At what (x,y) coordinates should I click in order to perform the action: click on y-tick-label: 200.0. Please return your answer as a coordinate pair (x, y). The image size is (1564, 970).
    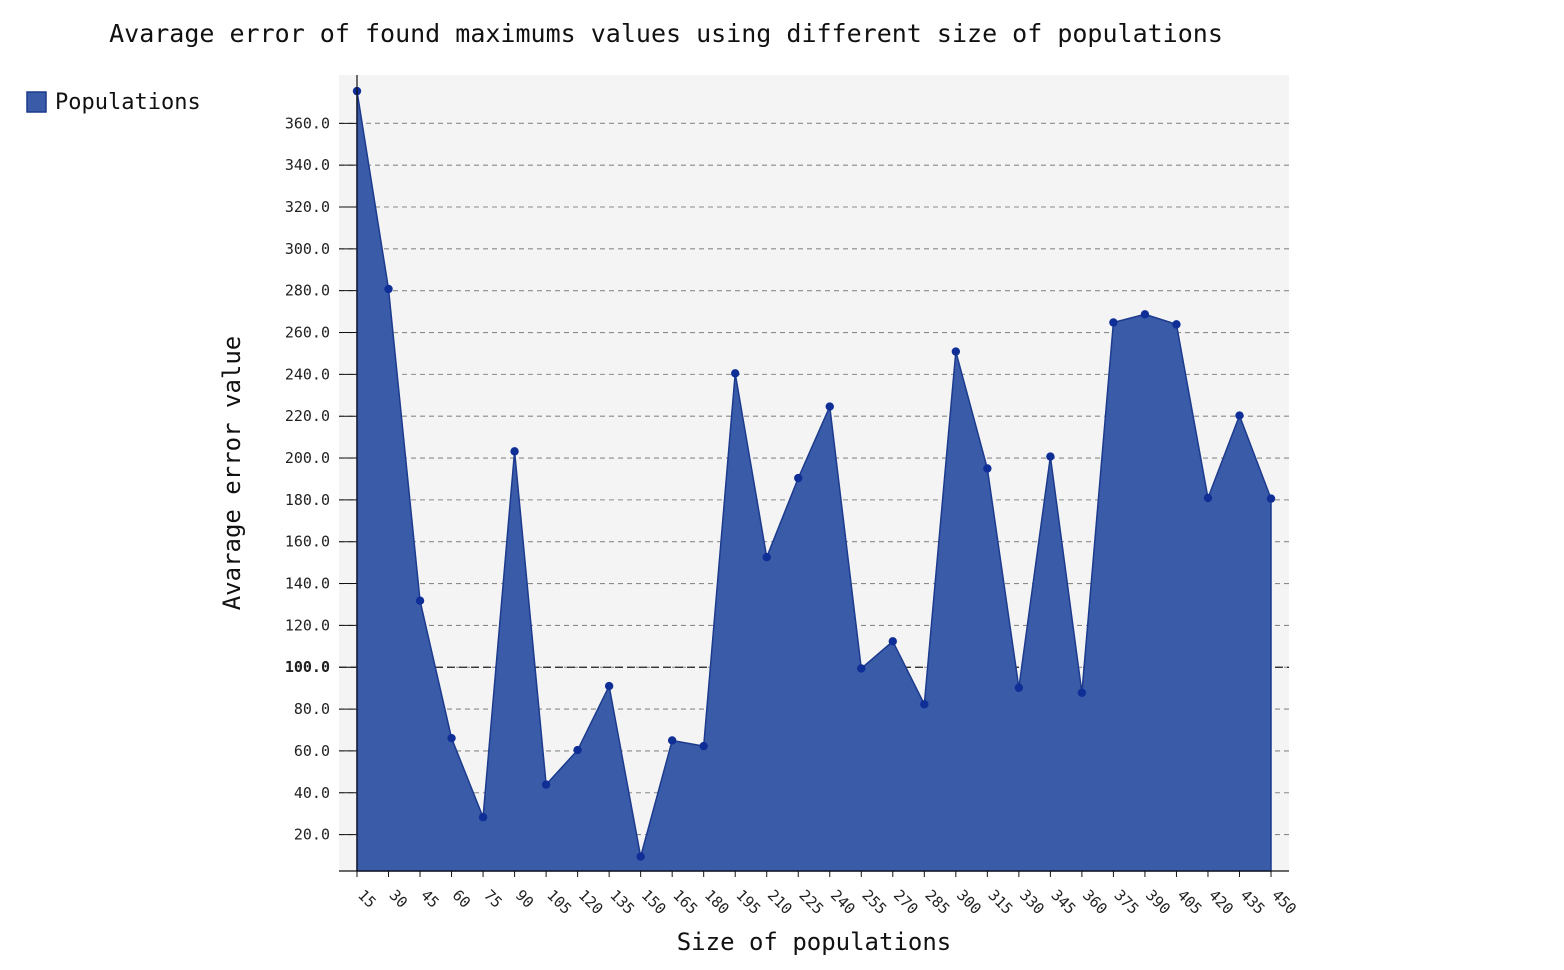
    Looking at the image, I should click on (307, 458).